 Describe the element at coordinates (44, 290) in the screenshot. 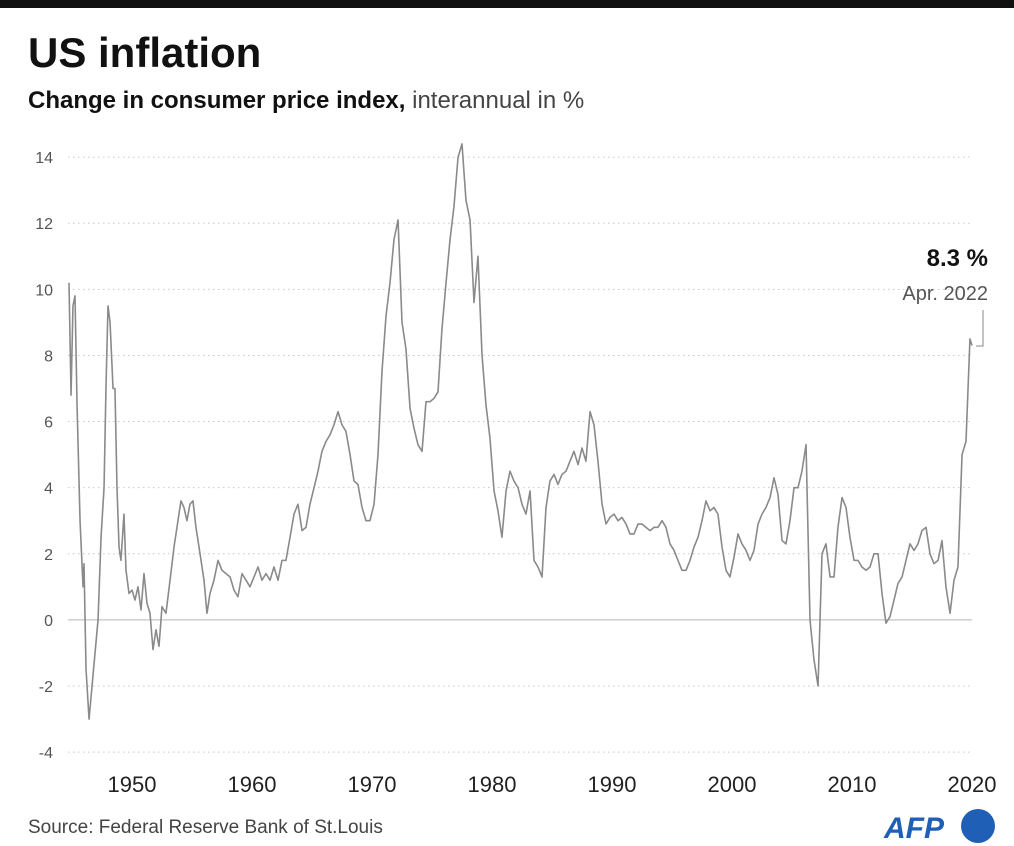

I see `y-tick-label: 10` at that location.